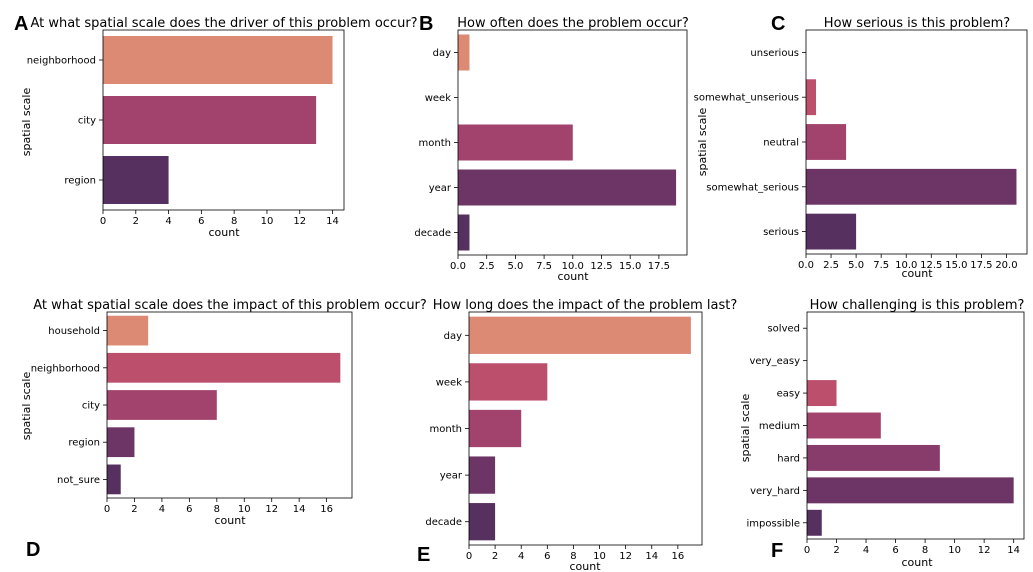 The image size is (1033, 572). What do you see at coordinates (218, 60) in the screenshot?
I see `bar-a-neighborhood` at bounding box center [218, 60].